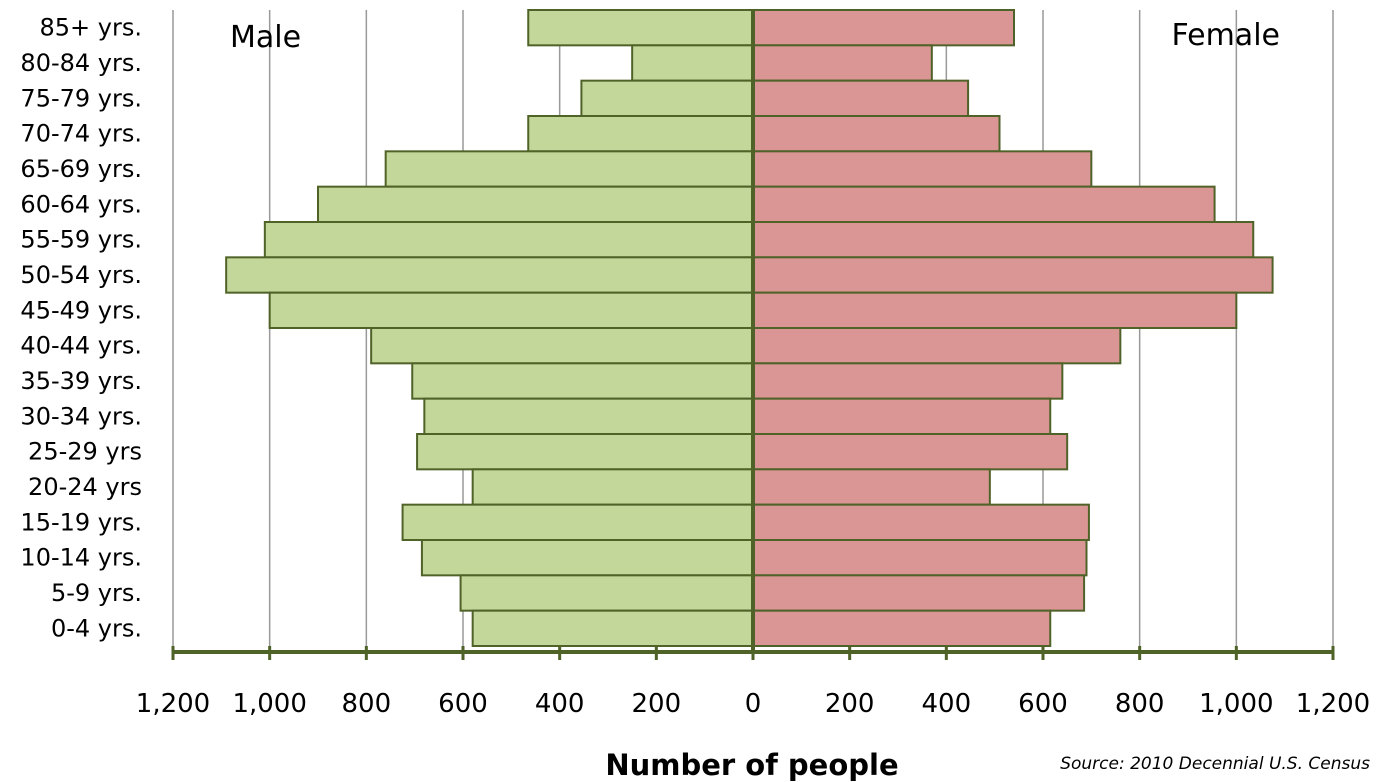 The width and height of the screenshot is (1385, 782). I want to click on x-tick-label-8: 400, so click(947, 704).